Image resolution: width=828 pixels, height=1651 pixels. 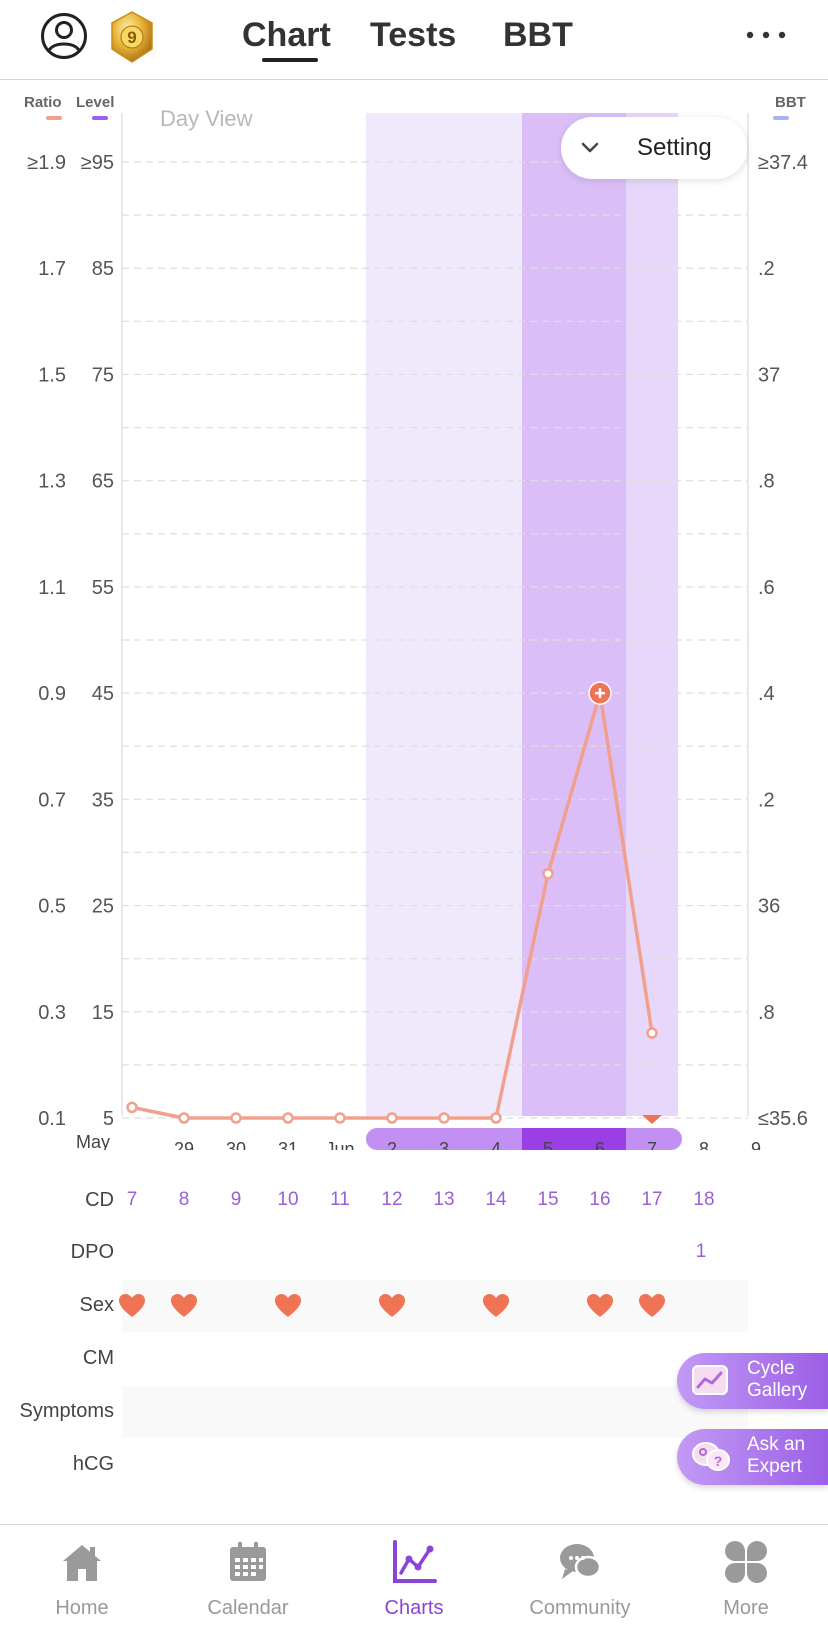 What do you see at coordinates (652, 1199) in the screenshot?
I see `cycle-day-value: 17` at bounding box center [652, 1199].